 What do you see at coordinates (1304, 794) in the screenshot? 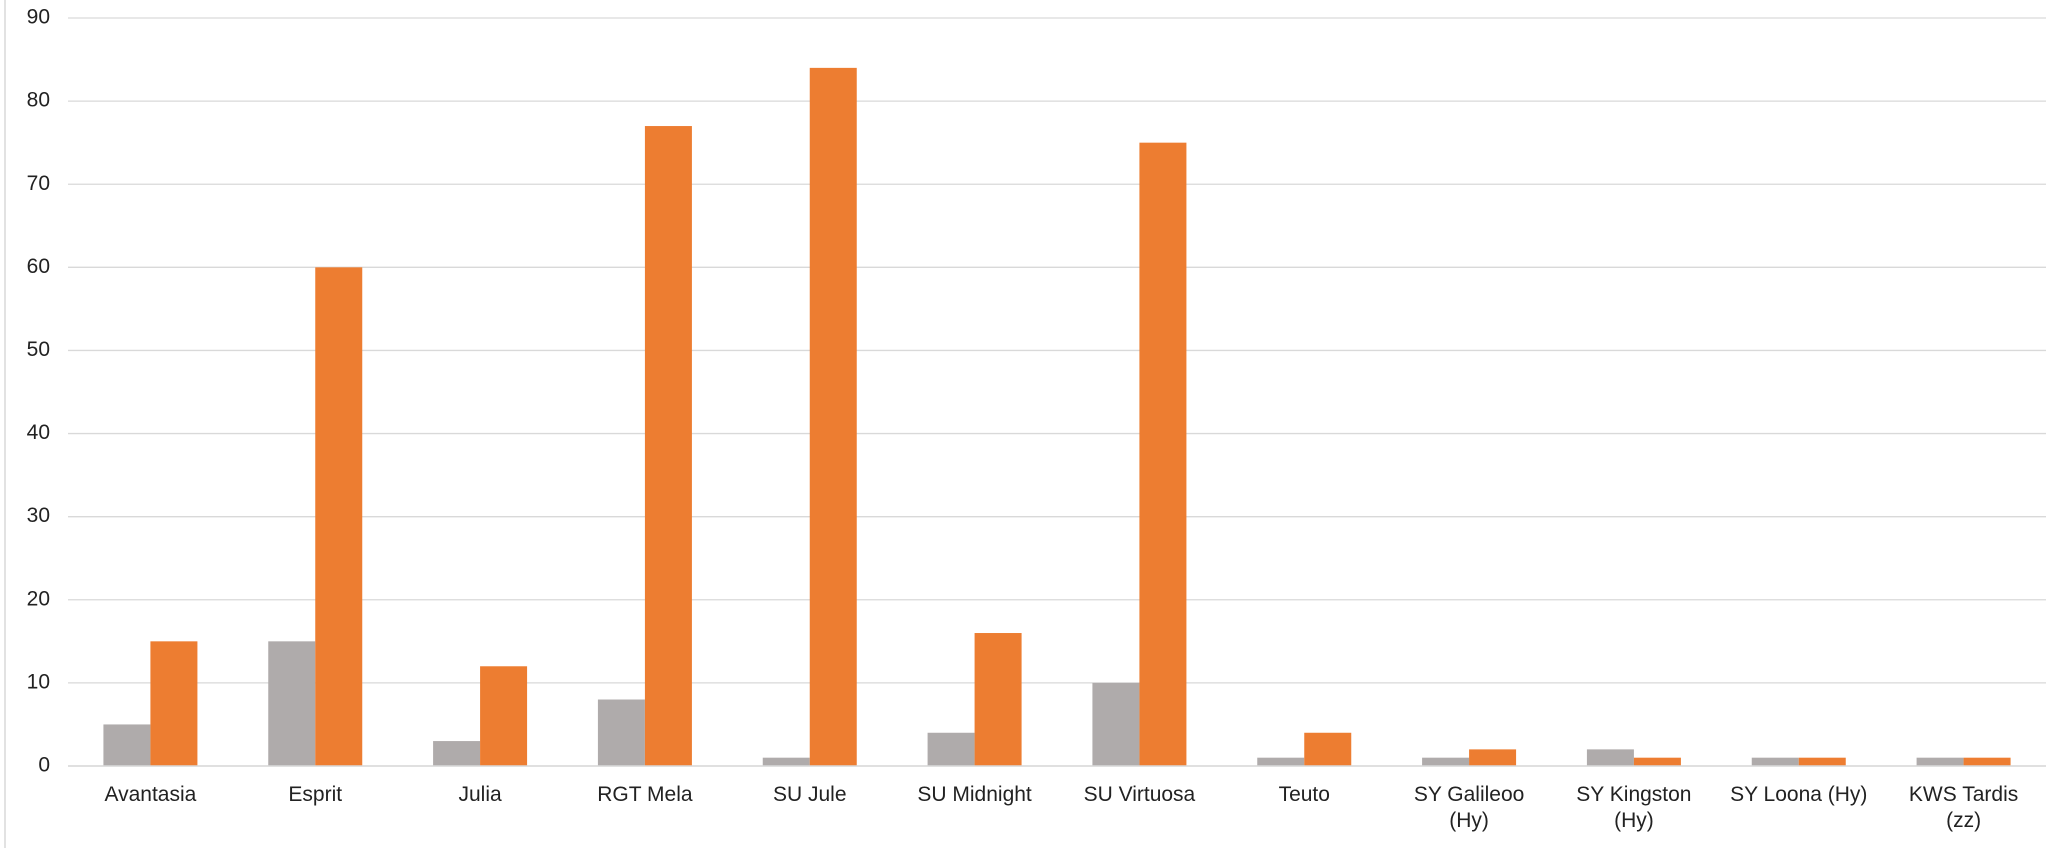
I see `x-tick-label: Teuto` at bounding box center [1304, 794].